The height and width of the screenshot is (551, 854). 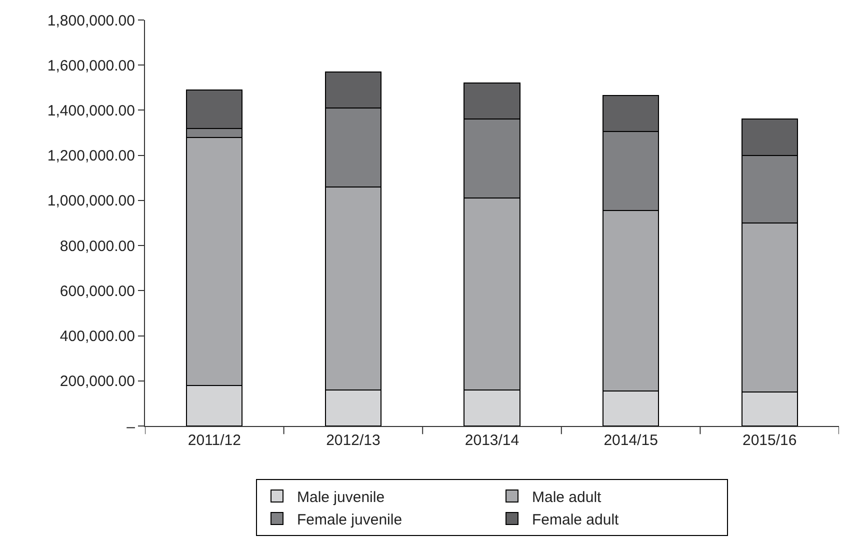 I want to click on x-tick-label: 2012/13, so click(x=353, y=440).